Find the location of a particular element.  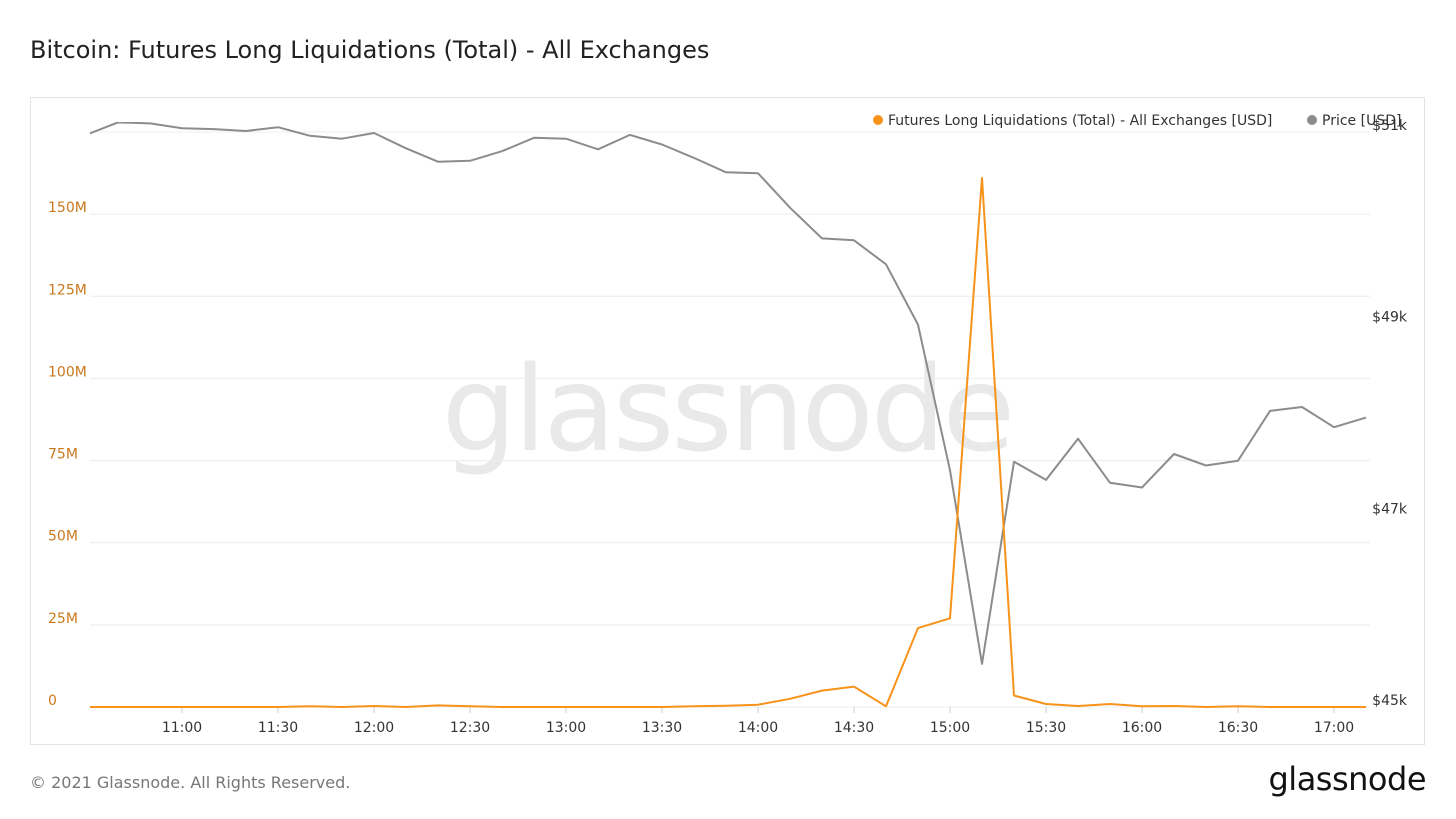

x-tick-label: 11:30 is located at coordinates (278, 728).